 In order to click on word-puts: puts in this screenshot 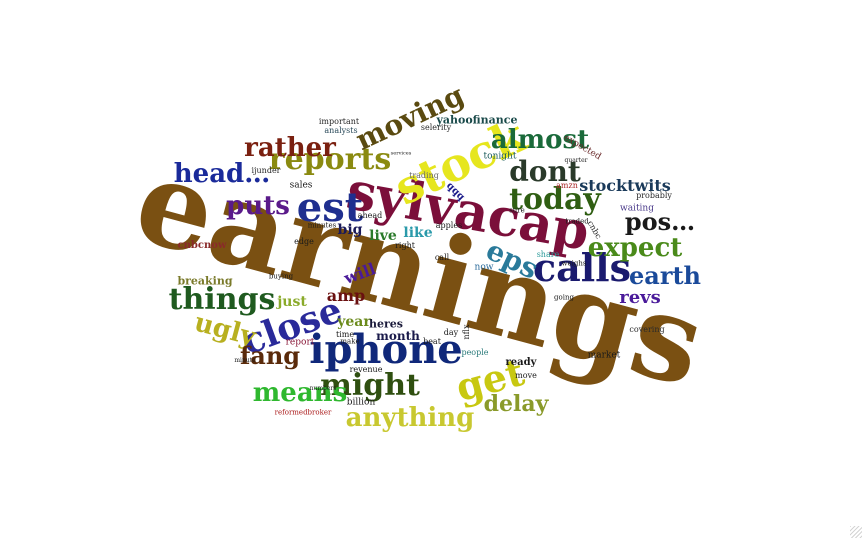, I will do `click(258, 206)`.